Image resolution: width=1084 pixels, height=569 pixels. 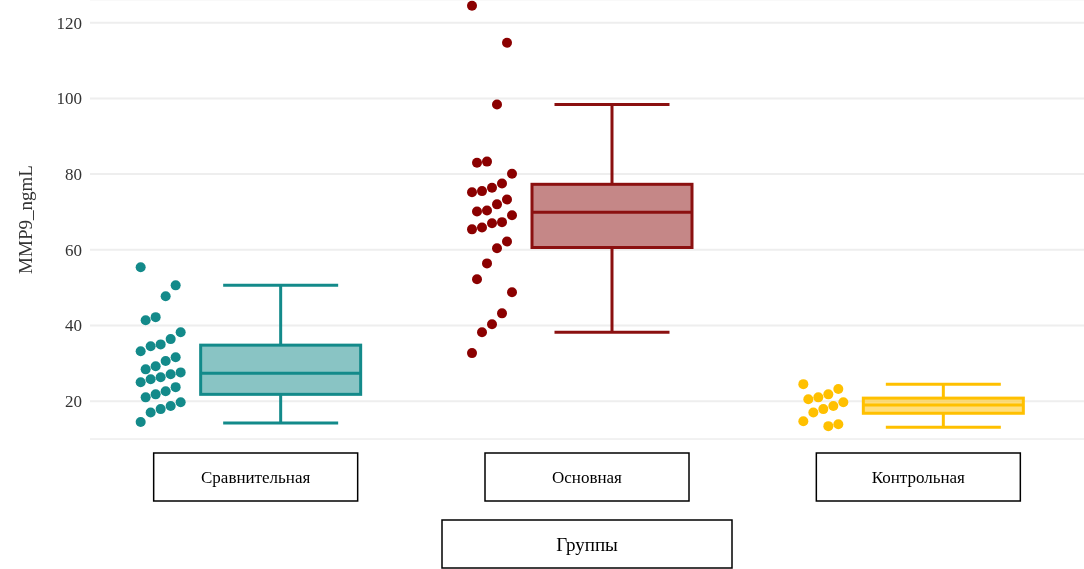 What do you see at coordinates (73, 175) in the screenshot?
I see `y-tick-label: 80` at bounding box center [73, 175].